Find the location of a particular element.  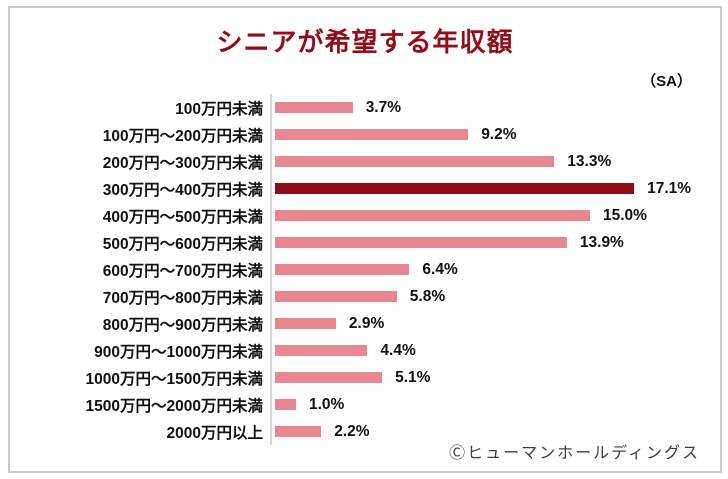

chart-row: 1500万円～2000万円未満 1.0% is located at coordinates (365, 404).